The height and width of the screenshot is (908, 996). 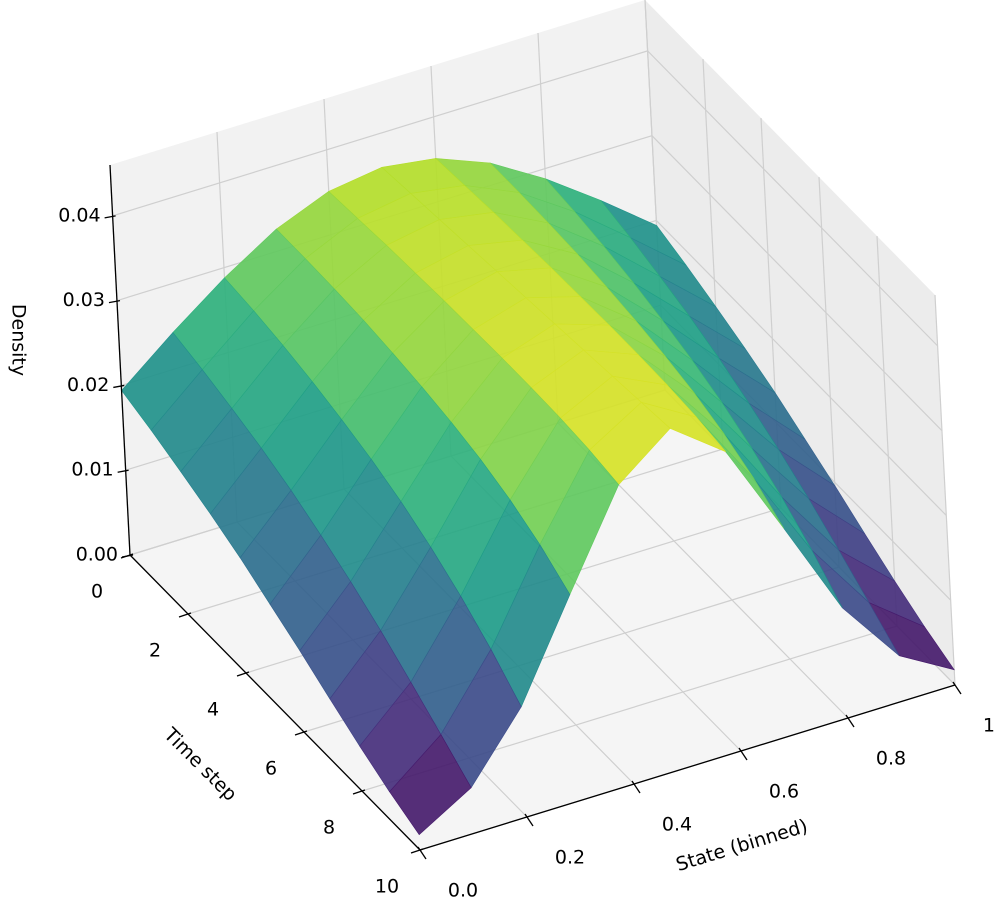 What do you see at coordinates (271, 769) in the screenshot?
I see `y-tick-label: 6` at bounding box center [271, 769].